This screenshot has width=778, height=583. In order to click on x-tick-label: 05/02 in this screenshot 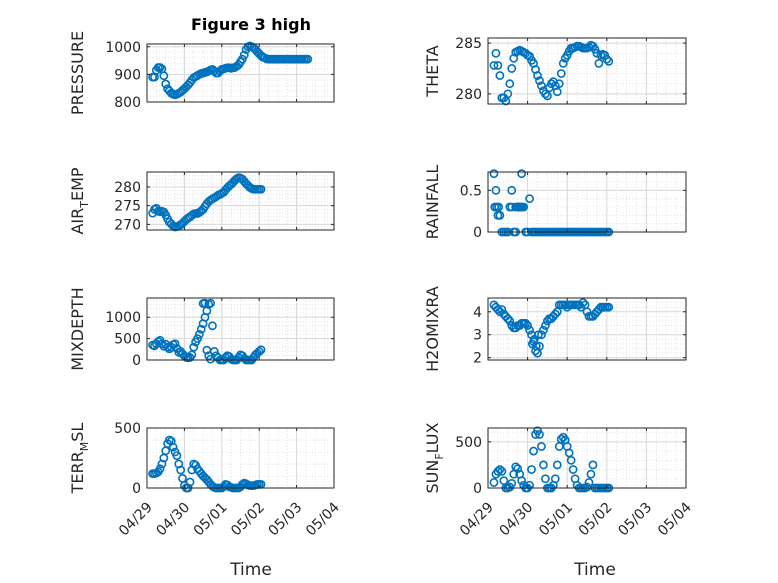, I will do `click(248, 520)`.